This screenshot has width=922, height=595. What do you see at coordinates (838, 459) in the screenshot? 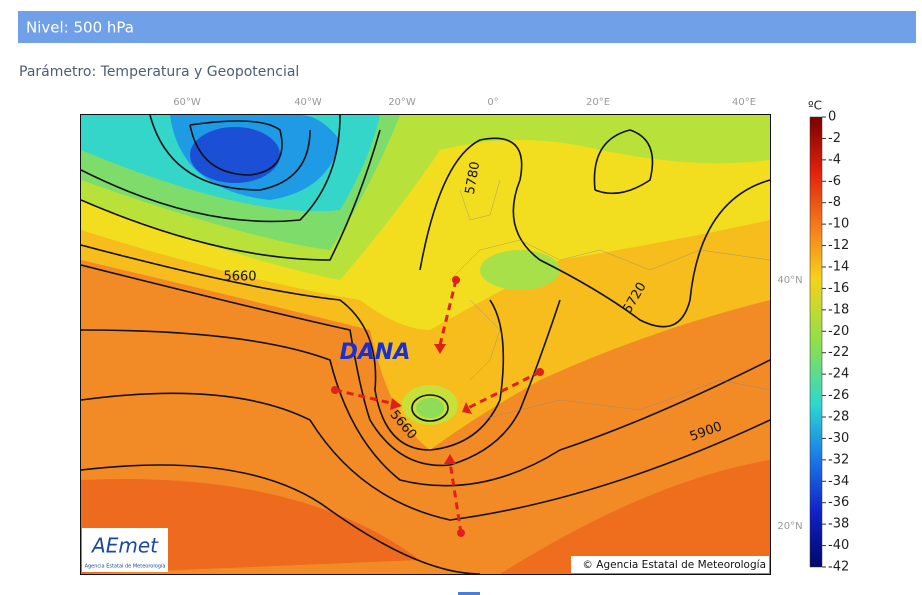
I see `colorbar-tick-label: -32` at bounding box center [838, 459].